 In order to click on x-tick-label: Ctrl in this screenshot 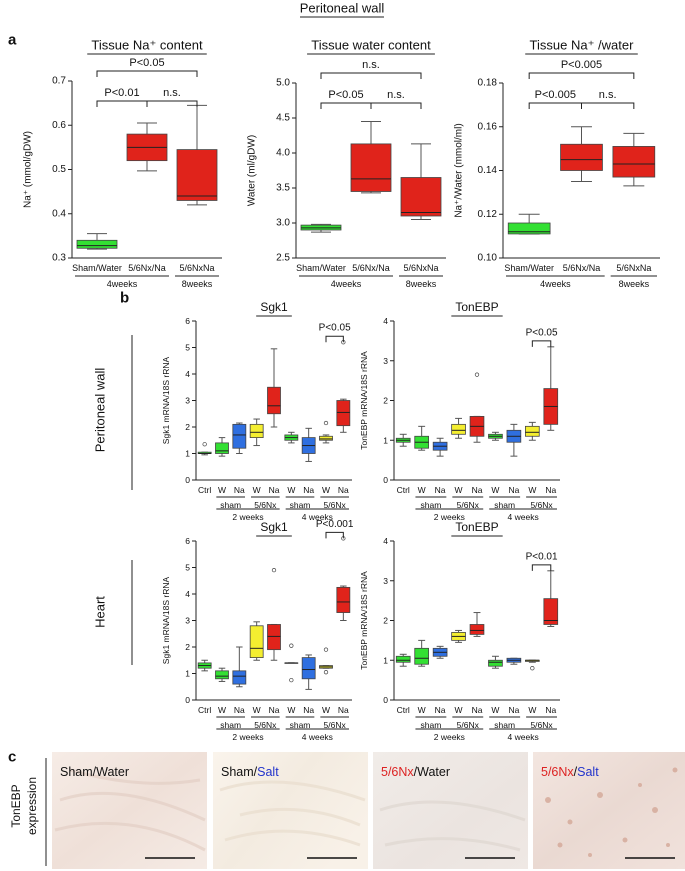, I will do `click(403, 490)`.